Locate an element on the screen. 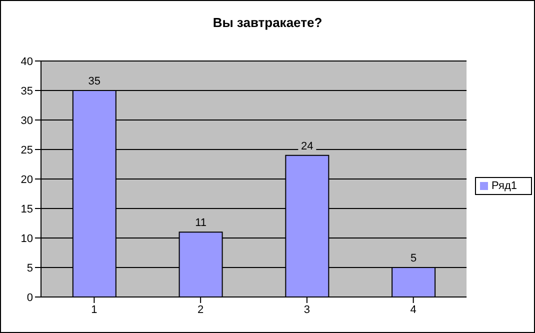  y-tick-label: 20 is located at coordinates (26, 180).